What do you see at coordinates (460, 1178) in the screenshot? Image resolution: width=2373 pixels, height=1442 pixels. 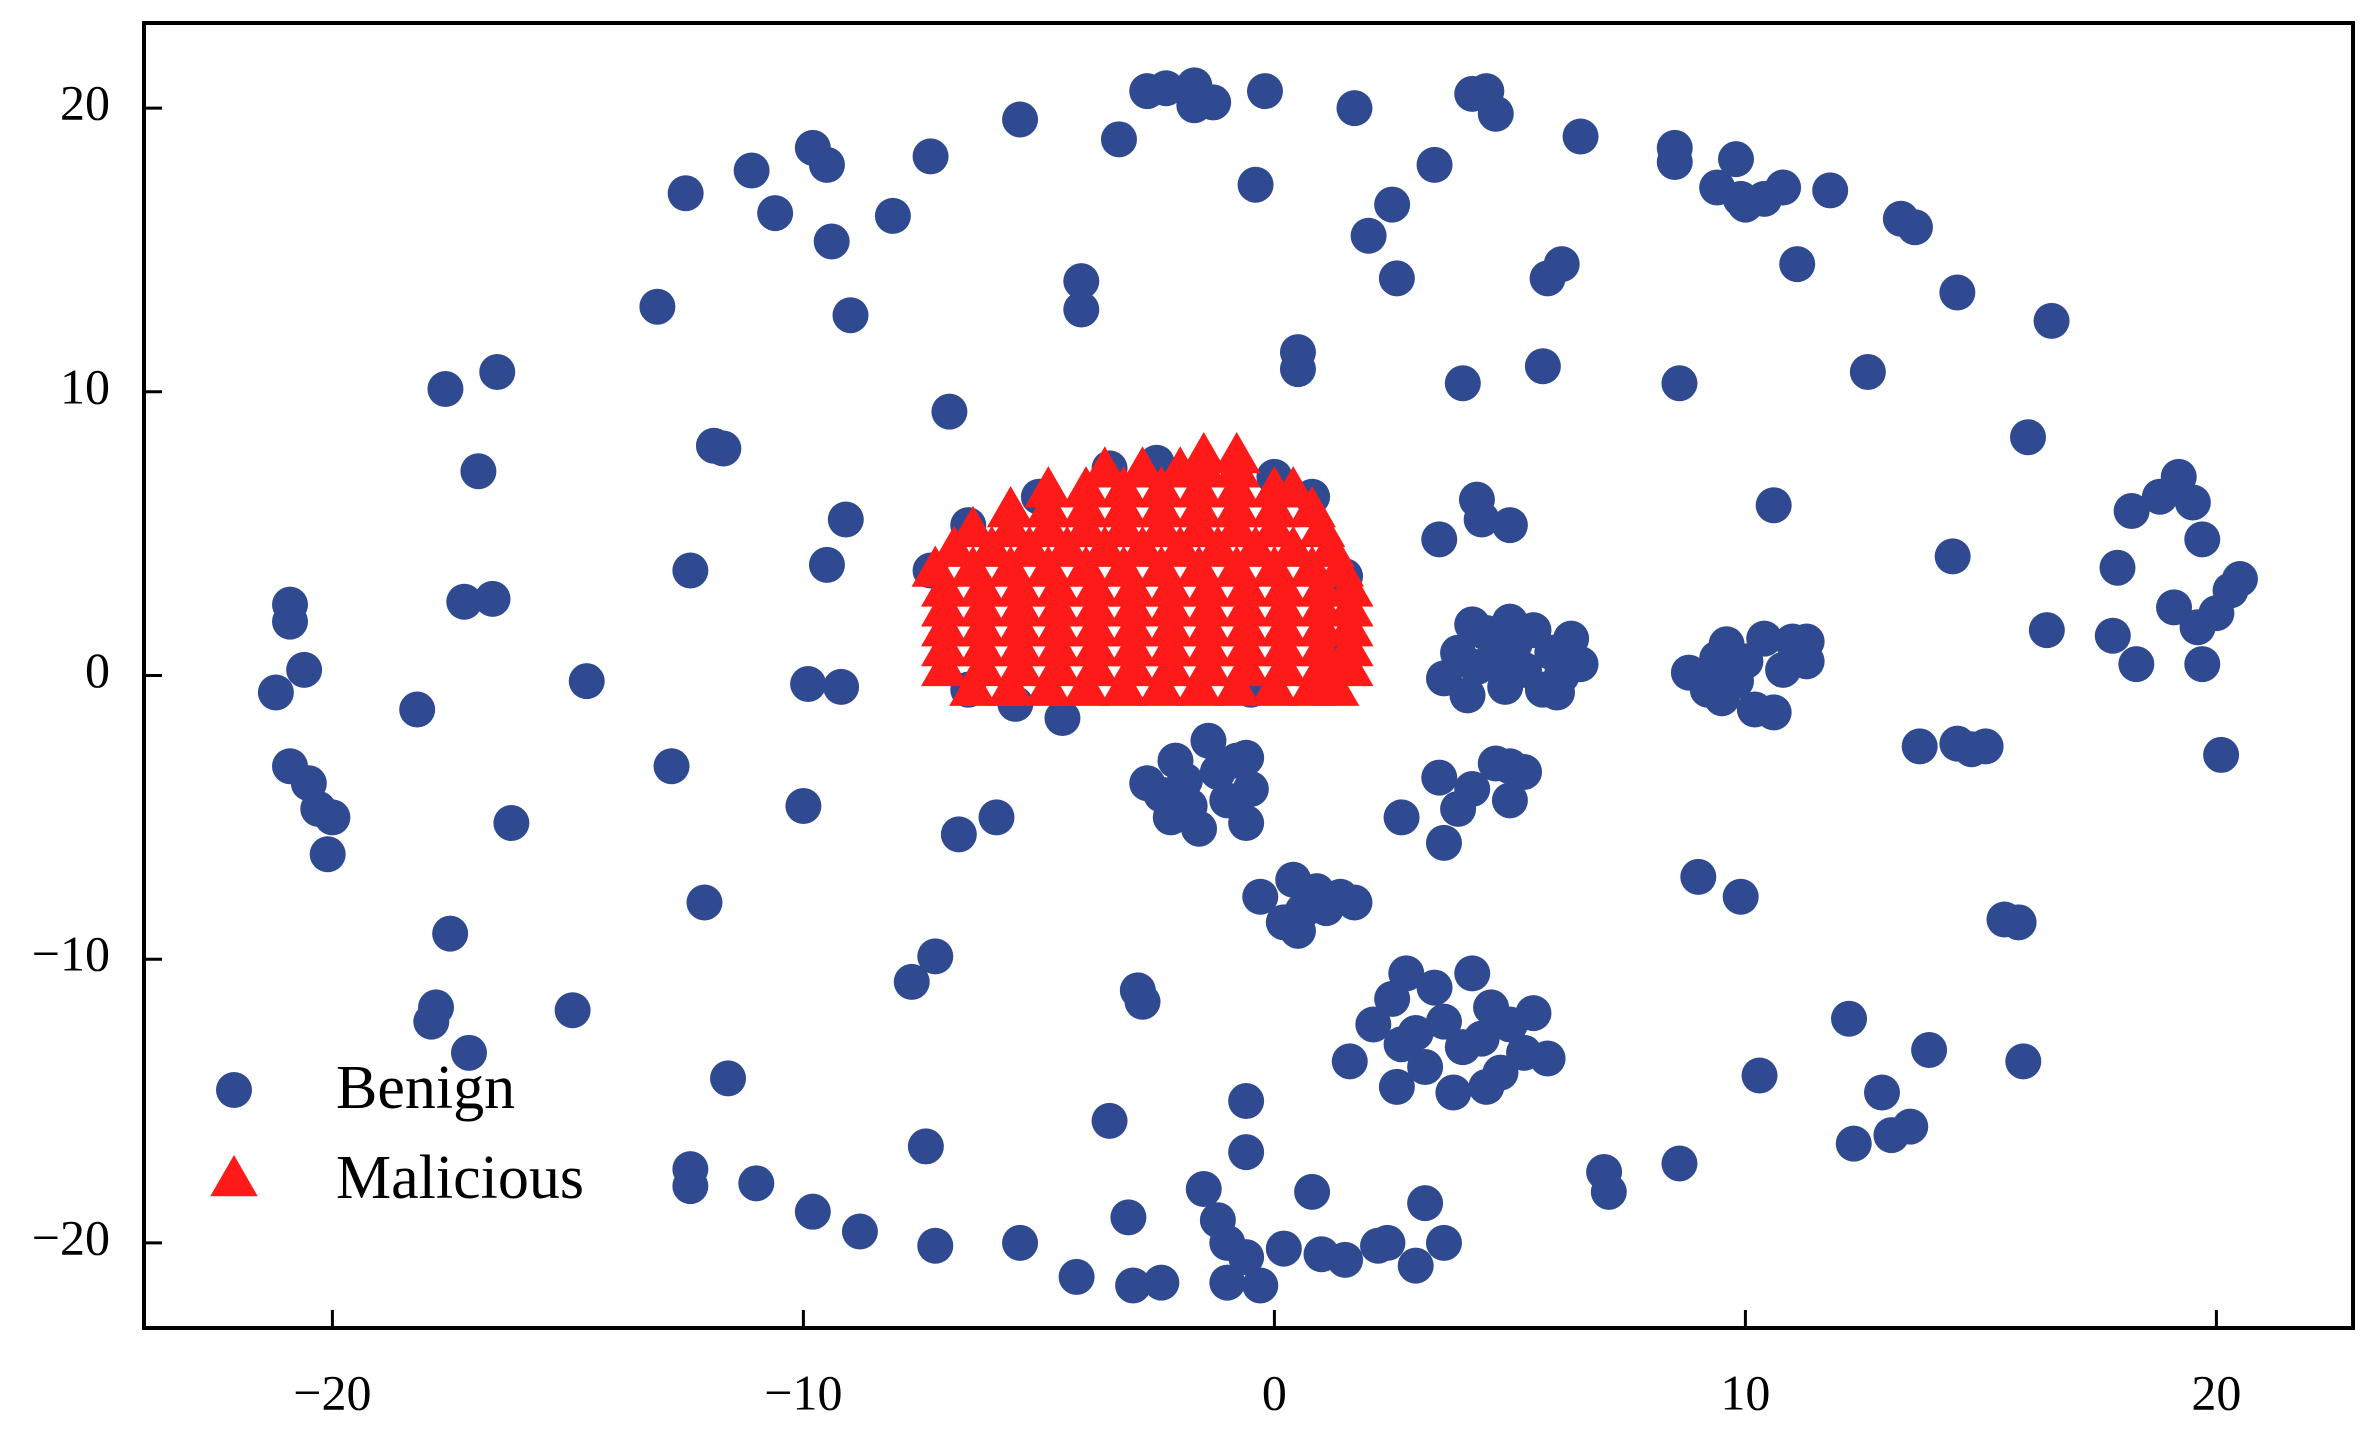 I see `legend-label: Malicious` at bounding box center [460, 1178].